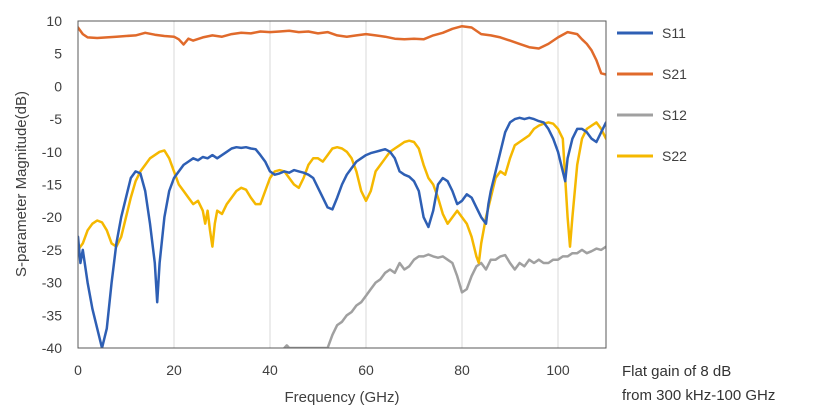  Describe the element at coordinates (444, 296) in the screenshot. I see `series-line-s12` at that location.